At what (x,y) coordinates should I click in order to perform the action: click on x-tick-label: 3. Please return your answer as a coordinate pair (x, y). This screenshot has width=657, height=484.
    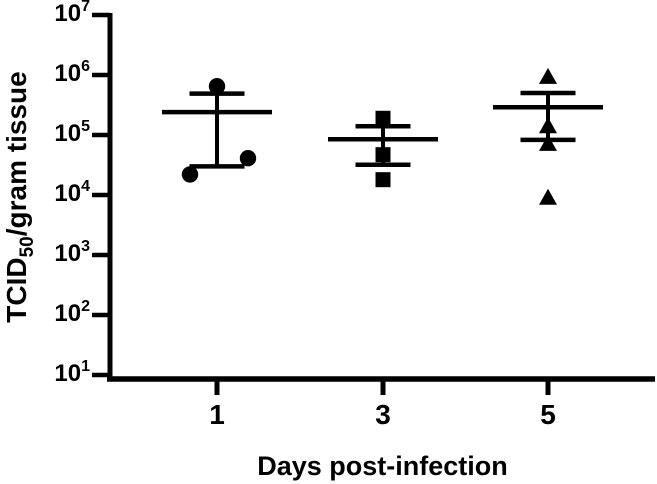
    Looking at the image, I should click on (383, 414).